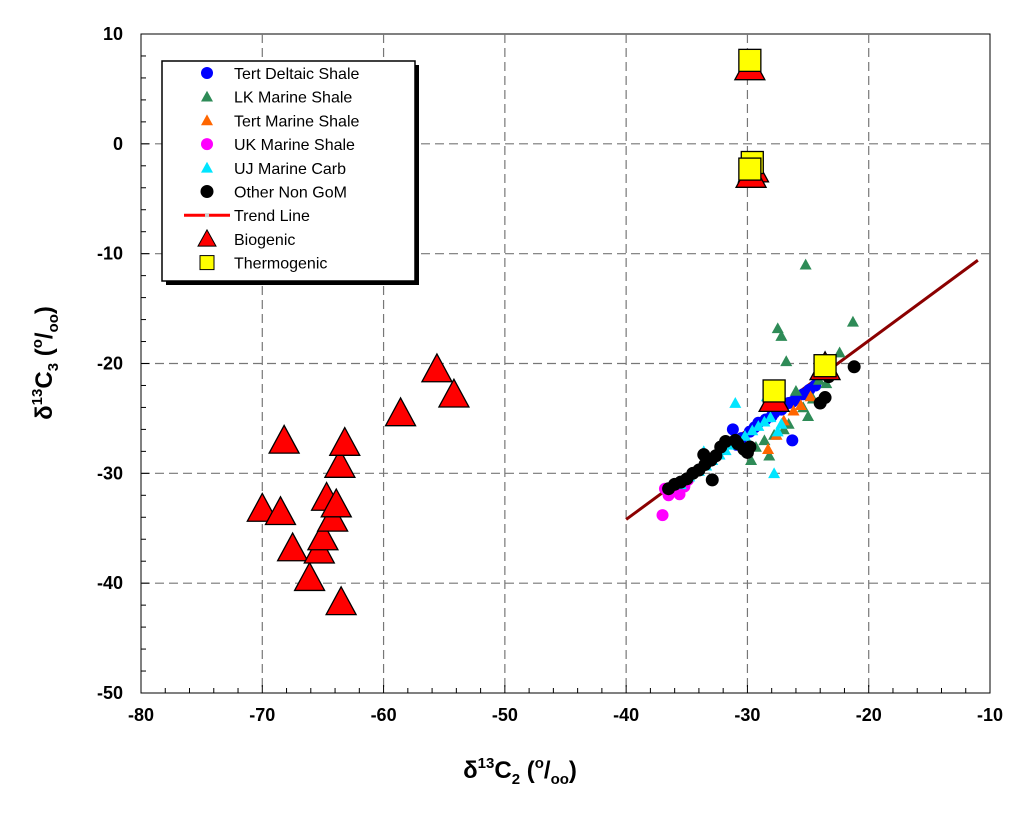 The image size is (1024, 828). Describe the element at coordinates (290, 193) in the screenshot. I see `legend-label: Other Non GoM` at that location.